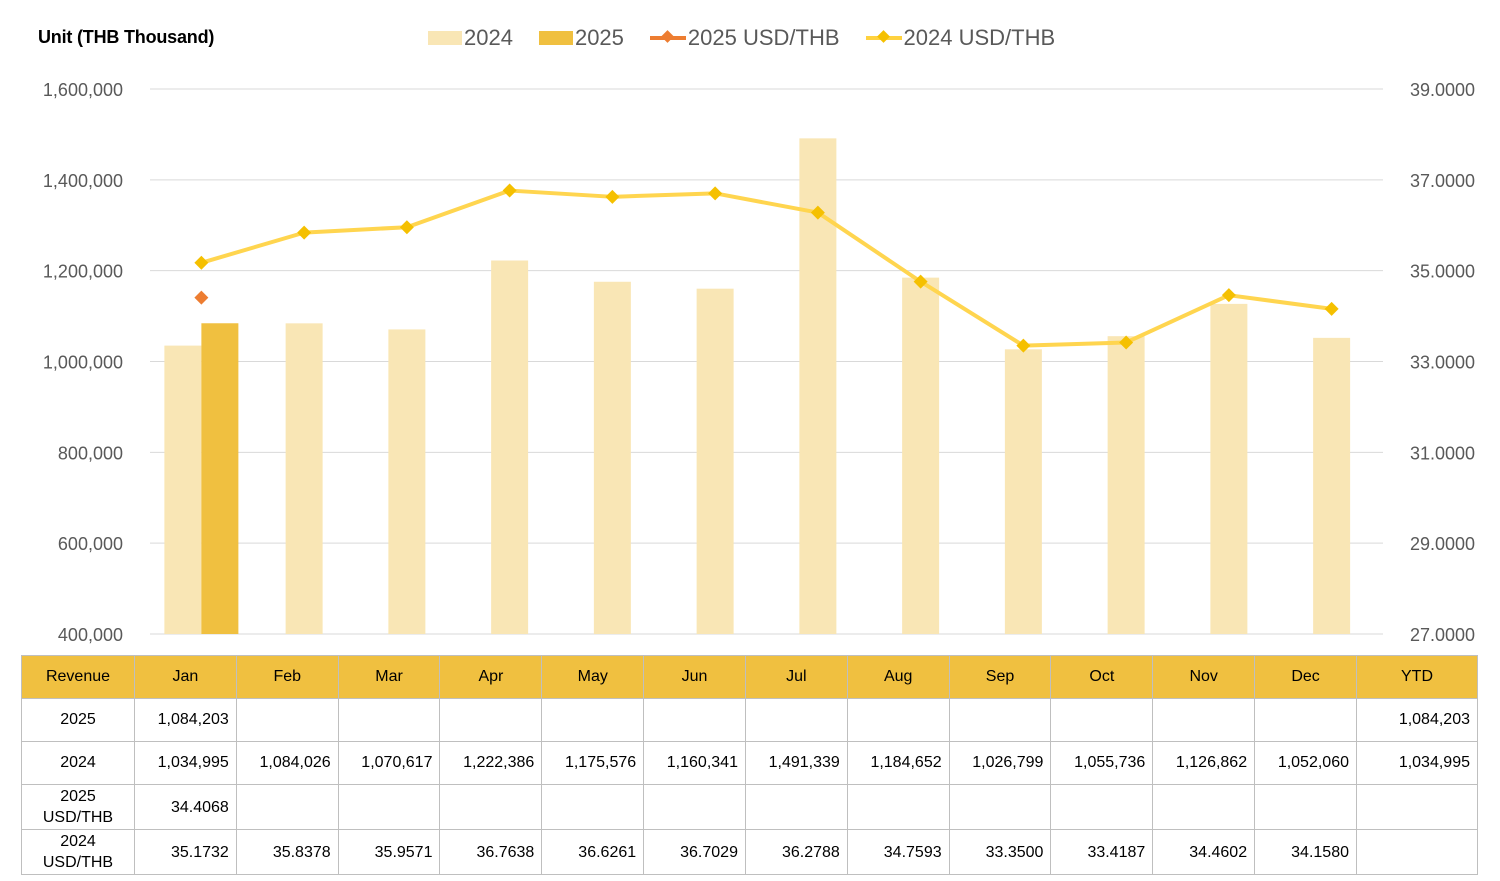  I want to click on table-header-cell: Revenue, so click(78, 677).